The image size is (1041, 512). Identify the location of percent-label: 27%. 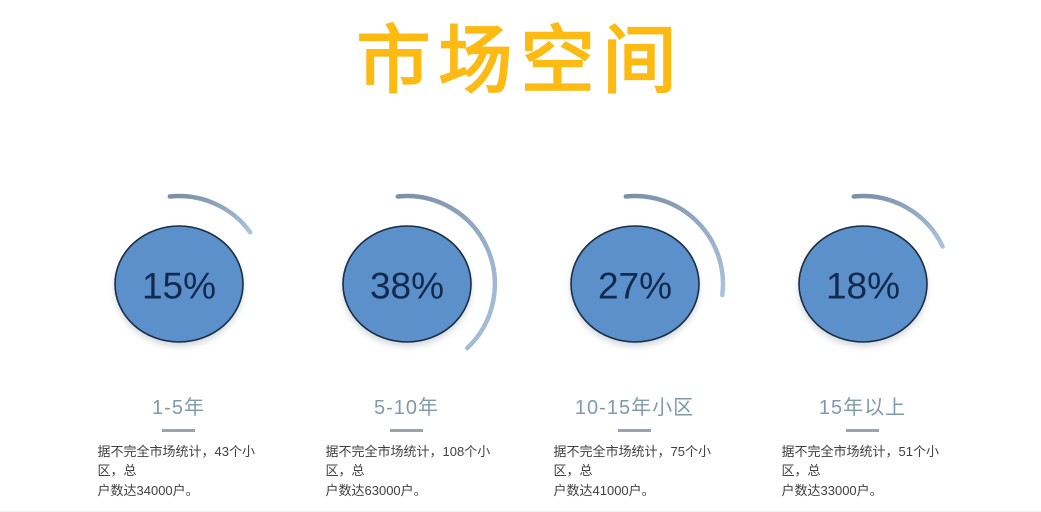
(634, 285).